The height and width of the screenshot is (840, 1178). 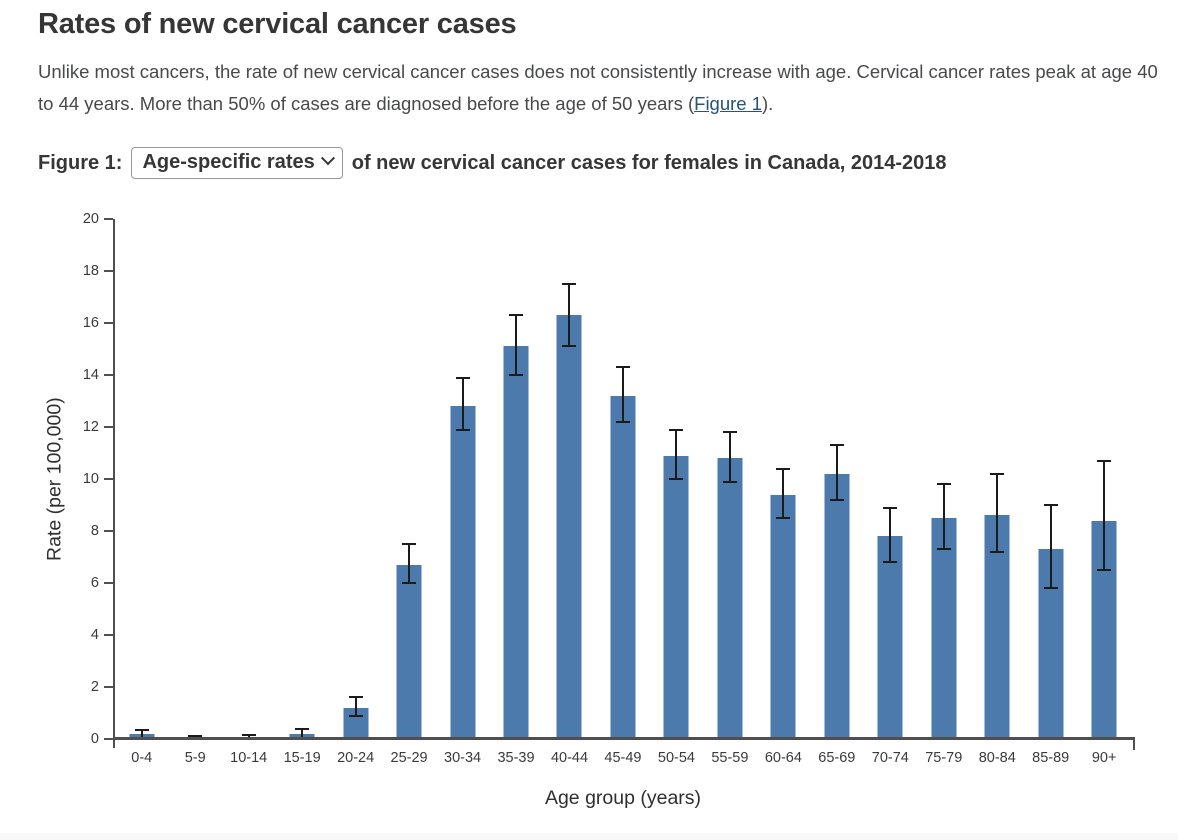 What do you see at coordinates (327, 158) in the screenshot?
I see `chevron-down-icon` at bounding box center [327, 158].